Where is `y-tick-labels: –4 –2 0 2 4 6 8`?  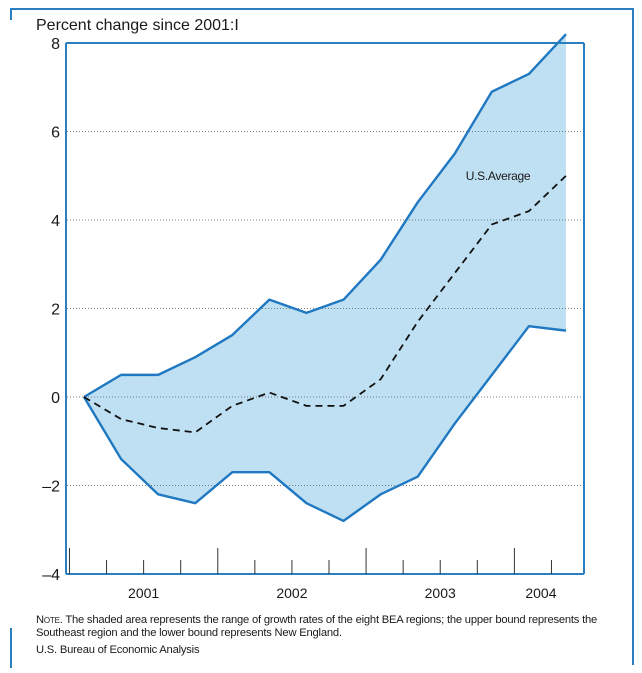
y-tick-labels: –4 –2 0 2 4 6 8 is located at coordinates (51, 310).